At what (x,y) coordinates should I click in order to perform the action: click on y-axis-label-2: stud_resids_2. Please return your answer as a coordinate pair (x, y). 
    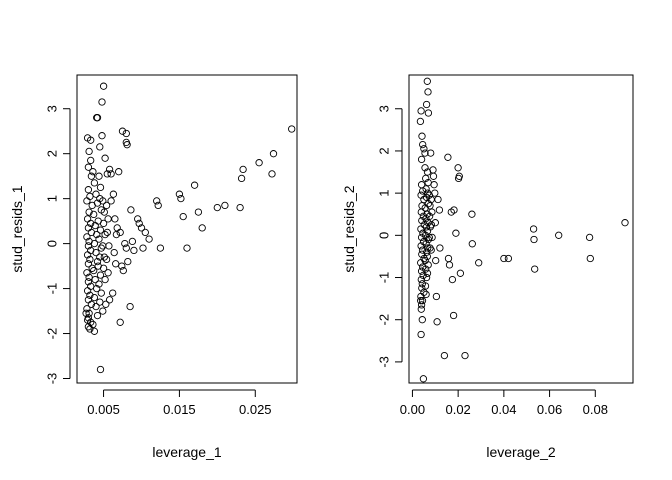
    Looking at the image, I should click on (349, 228).